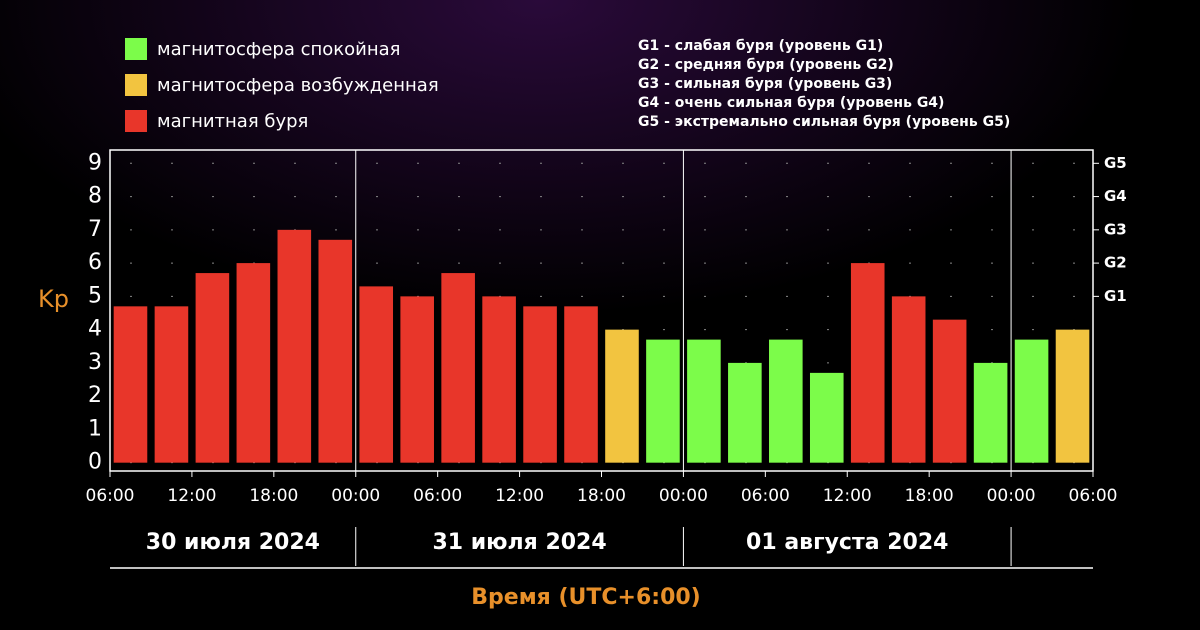 The width and height of the screenshot is (1200, 630). What do you see at coordinates (1115, 163) in the screenshot?
I see `y2-tick-label: G5` at bounding box center [1115, 163].